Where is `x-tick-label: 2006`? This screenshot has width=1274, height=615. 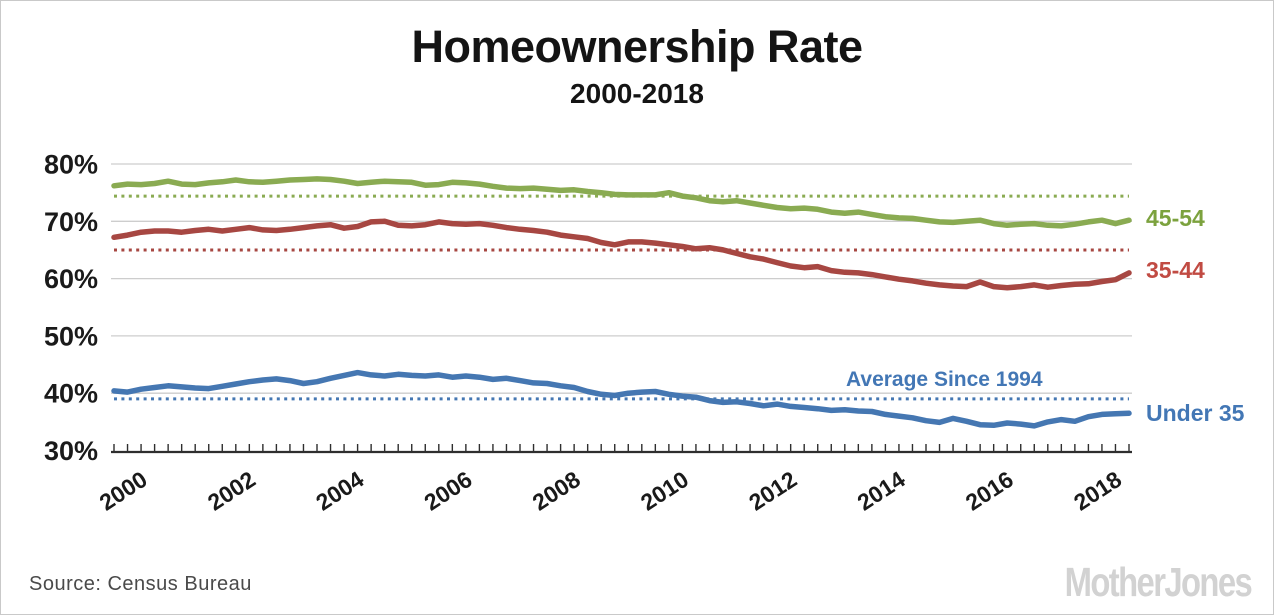
x-tick-label: 2006 is located at coordinates (447, 491).